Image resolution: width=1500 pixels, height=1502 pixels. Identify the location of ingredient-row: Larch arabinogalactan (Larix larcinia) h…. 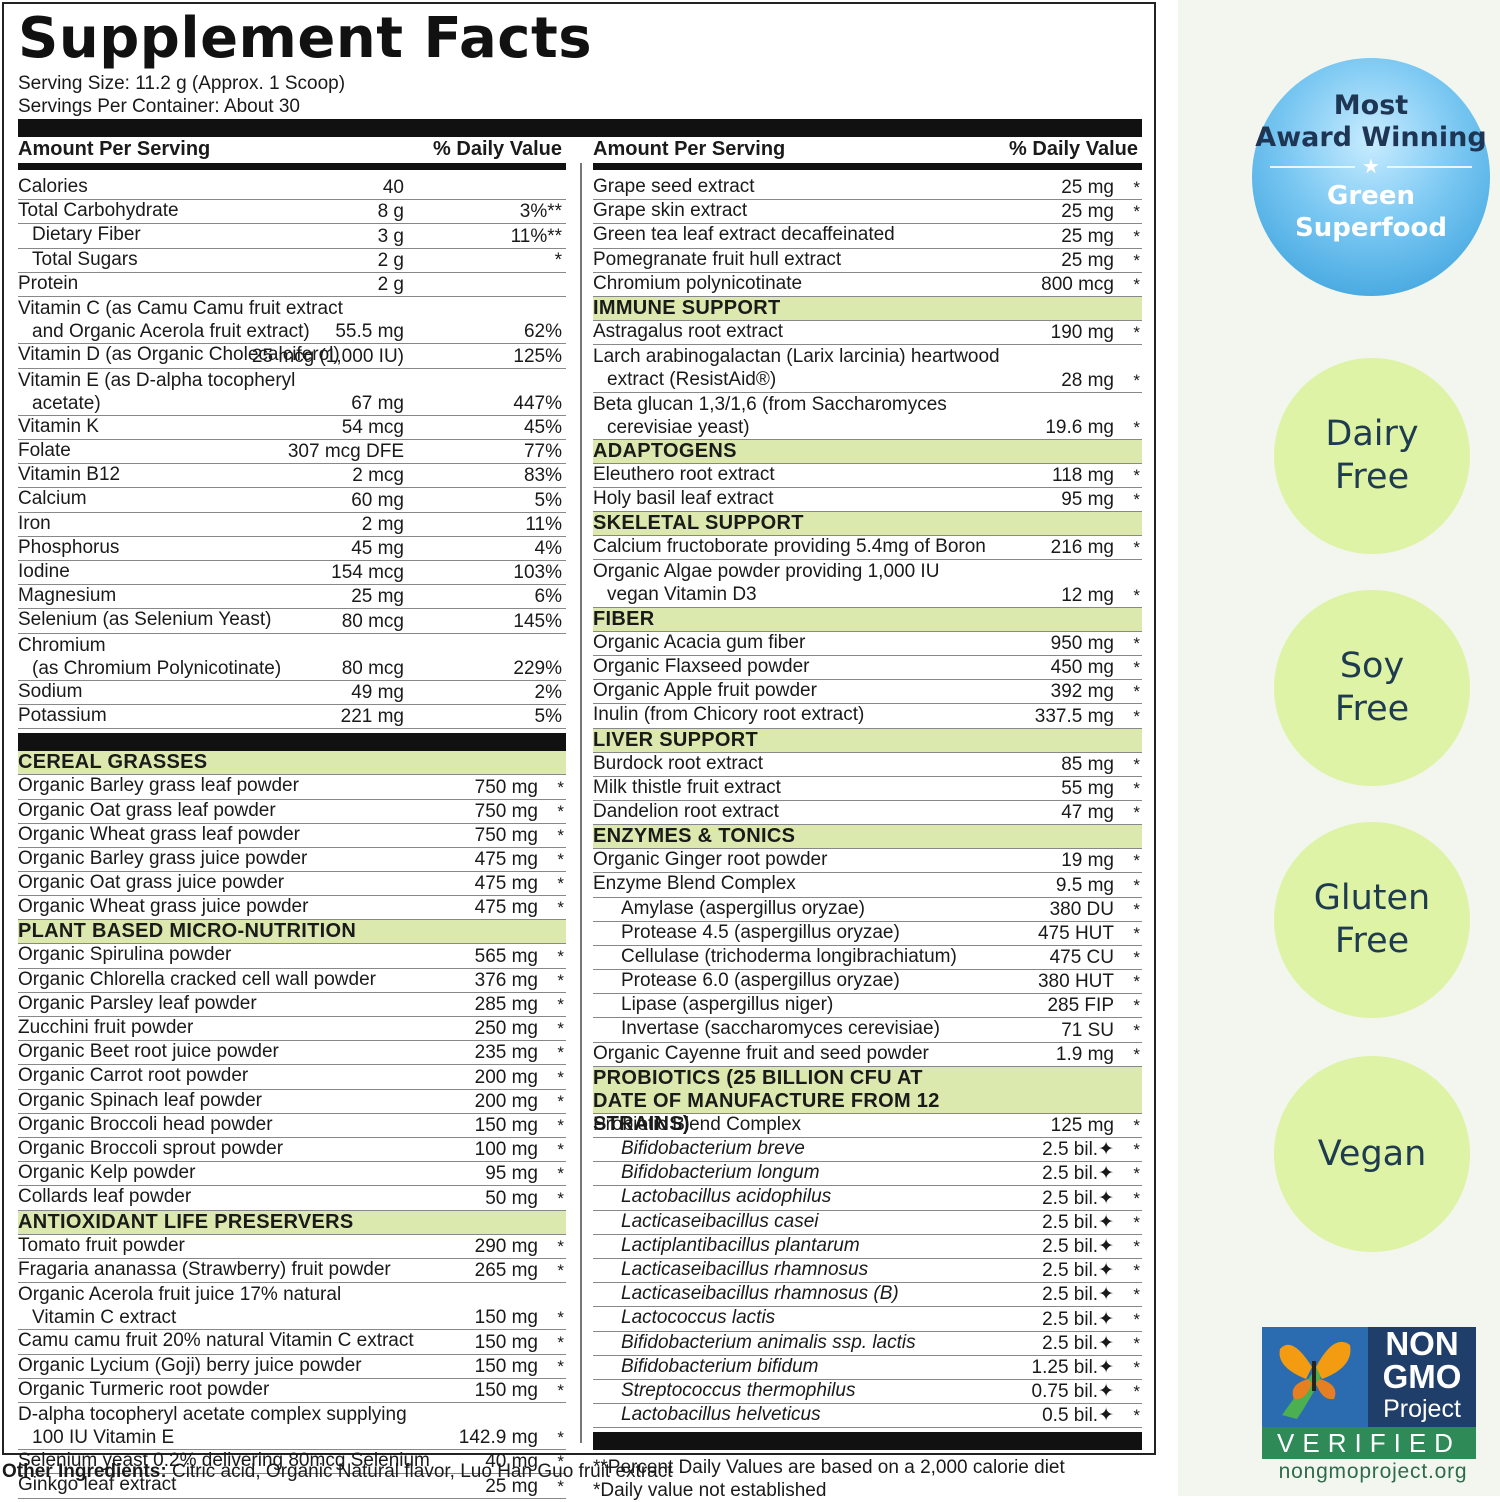
(867, 369).